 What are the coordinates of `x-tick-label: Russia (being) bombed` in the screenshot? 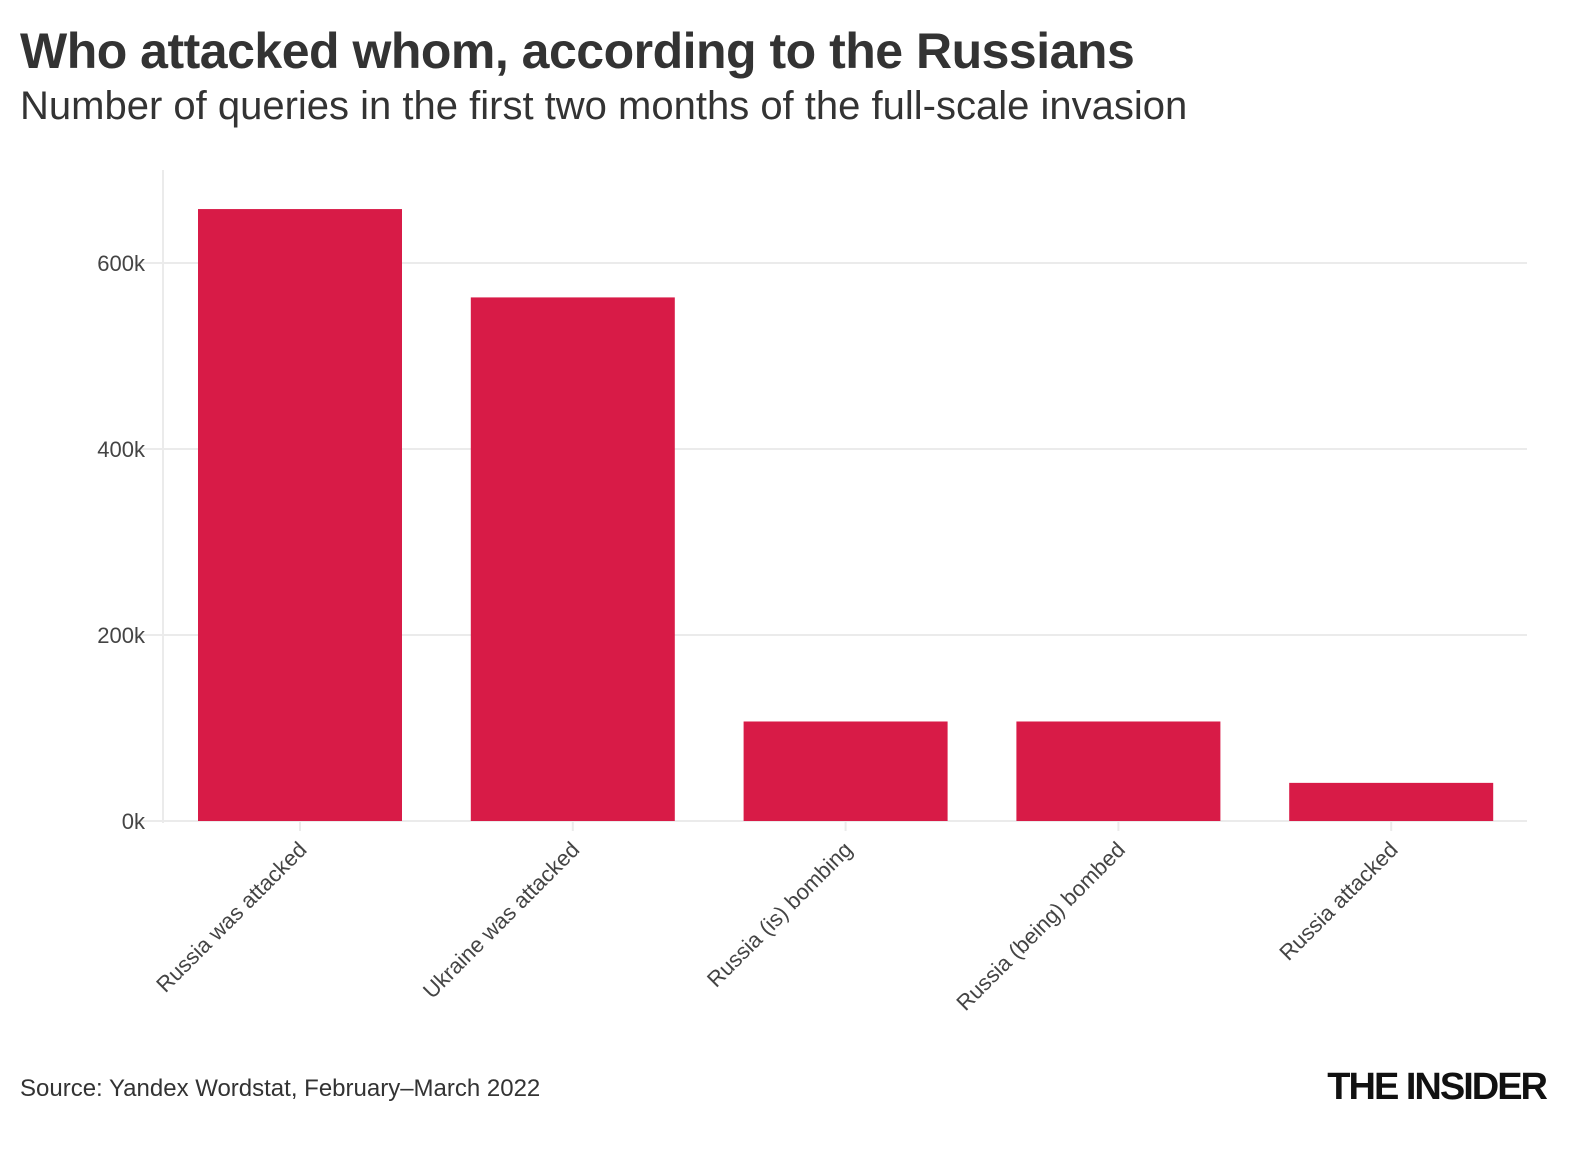 It's located at (1040, 926).